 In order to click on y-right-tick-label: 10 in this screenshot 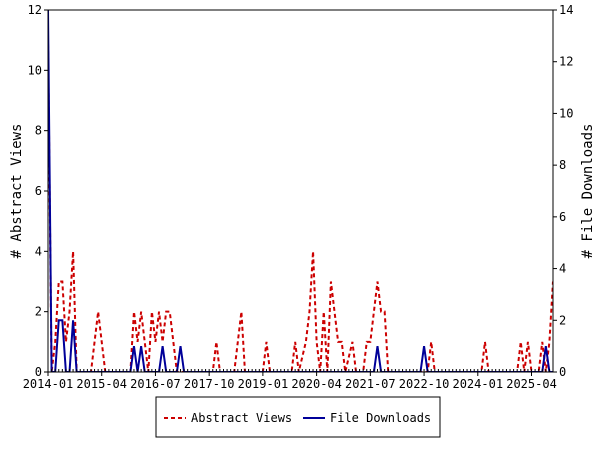, I will do `click(566, 113)`.